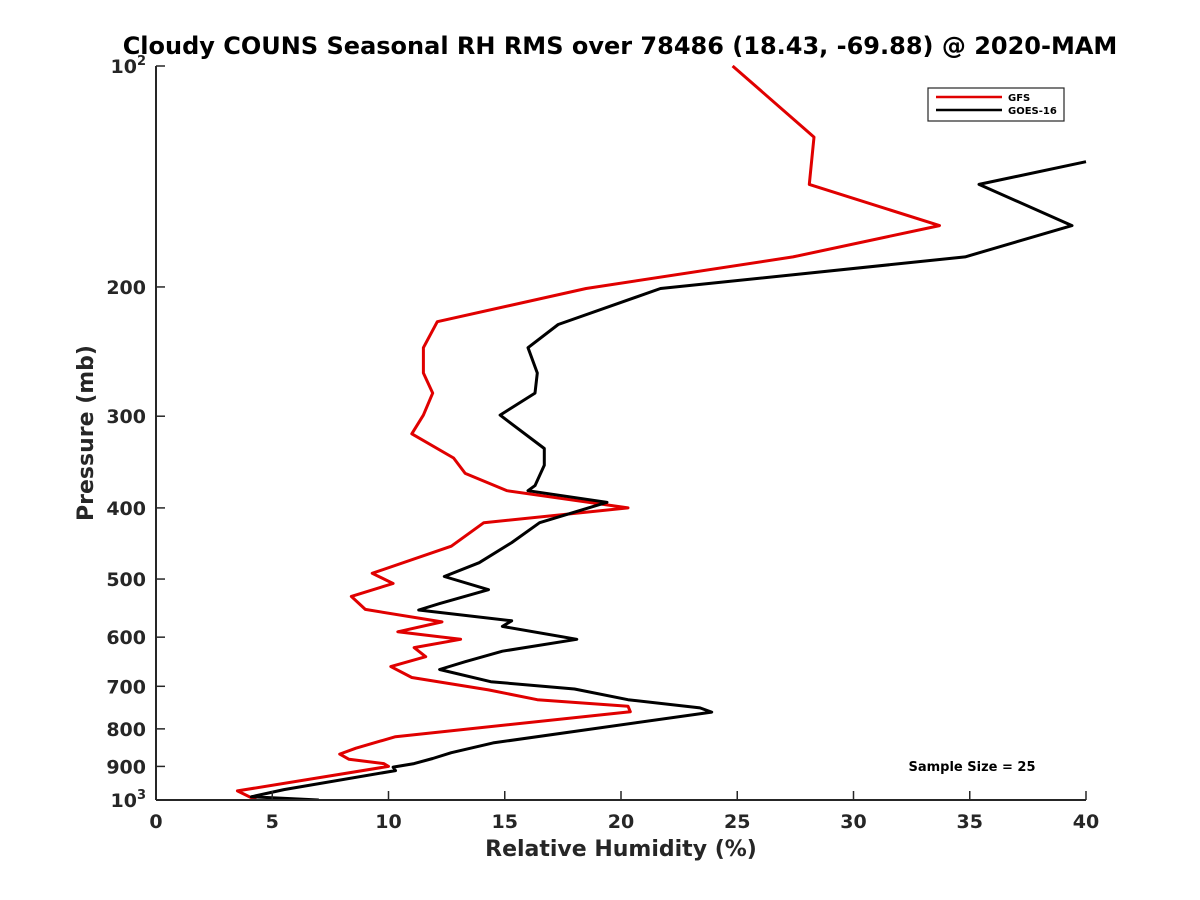 This screenshot has width=1200, height=900. Describe the element at coordinates (737, 822) in the screenshot. I see `x-tick-label: 25` at that location.